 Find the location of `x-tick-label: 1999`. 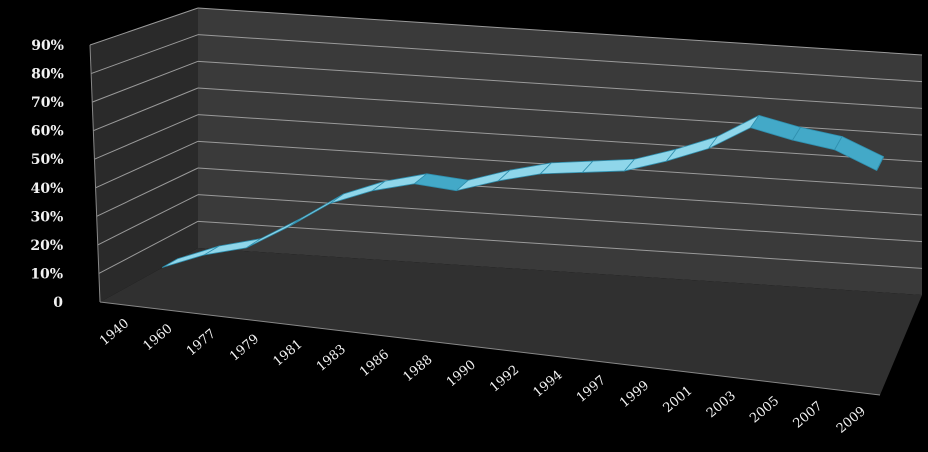

x-tick-label: 1999 is located at coordinates (634, 394).